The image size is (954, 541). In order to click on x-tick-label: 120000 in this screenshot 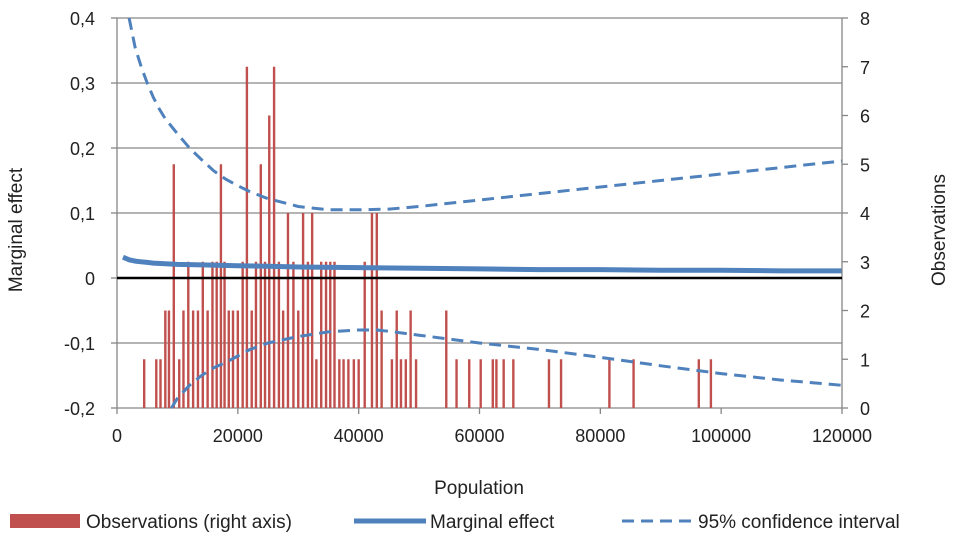, I will do `click(842, 436)`.